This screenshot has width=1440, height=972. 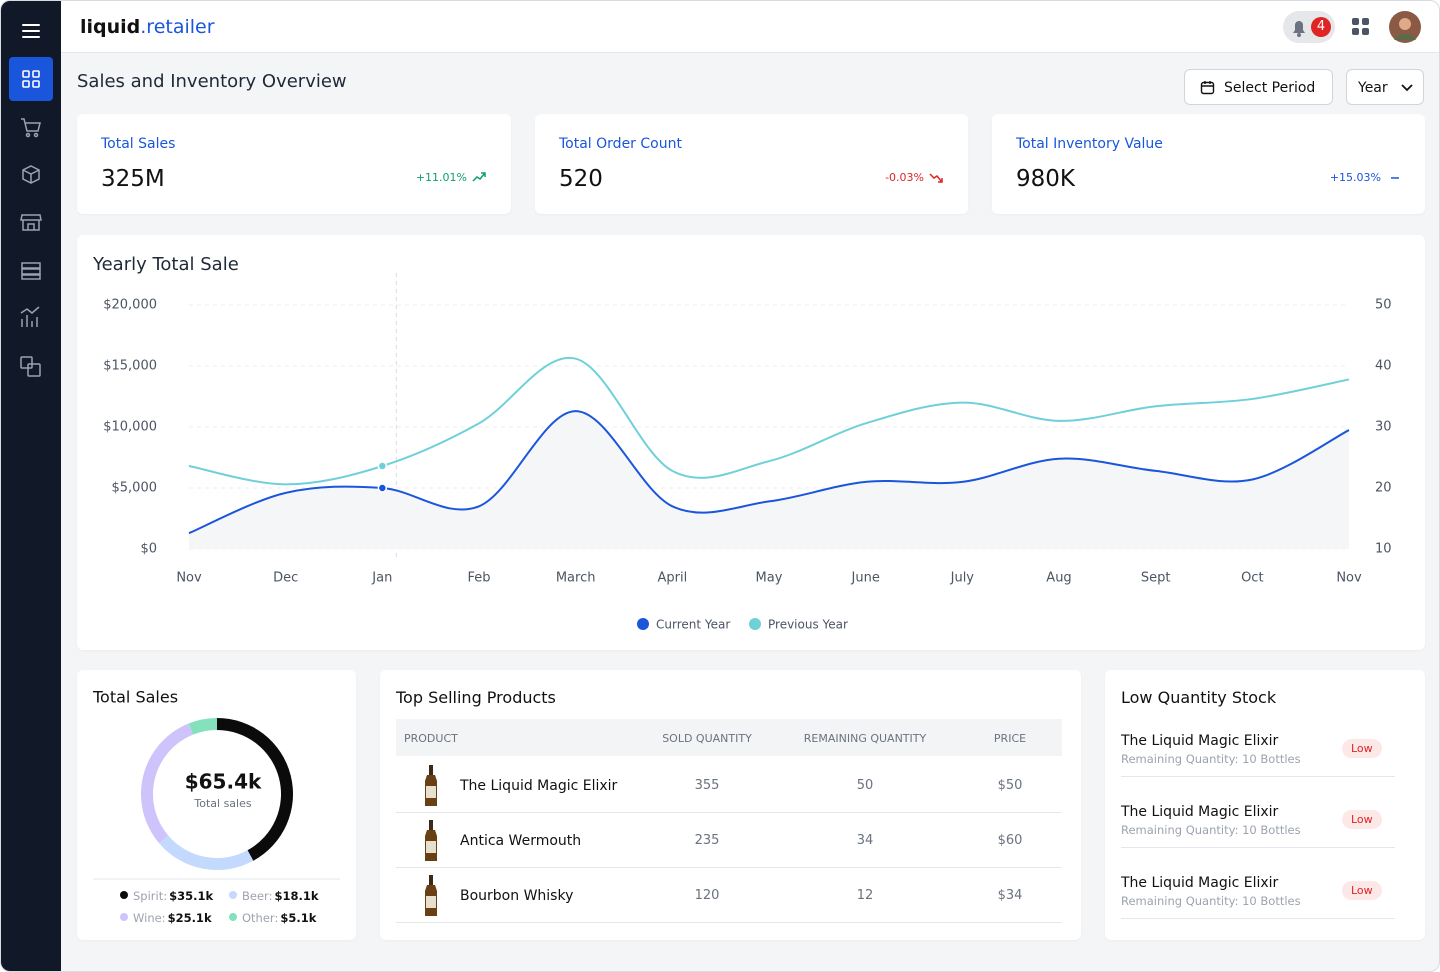 I want to click on select-period-button: Select Period, so click(x=1258, y=87).